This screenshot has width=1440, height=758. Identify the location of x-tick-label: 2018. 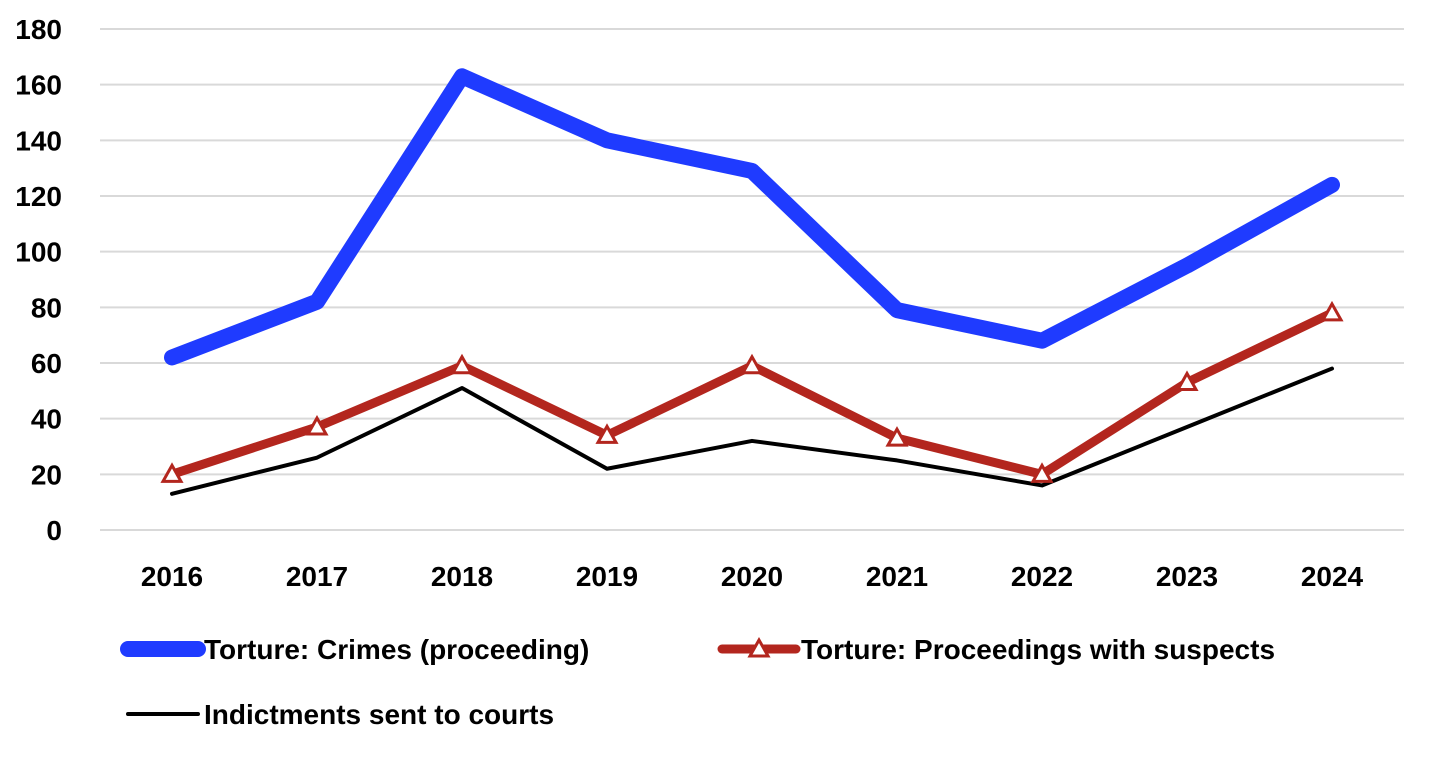
(462, 576).